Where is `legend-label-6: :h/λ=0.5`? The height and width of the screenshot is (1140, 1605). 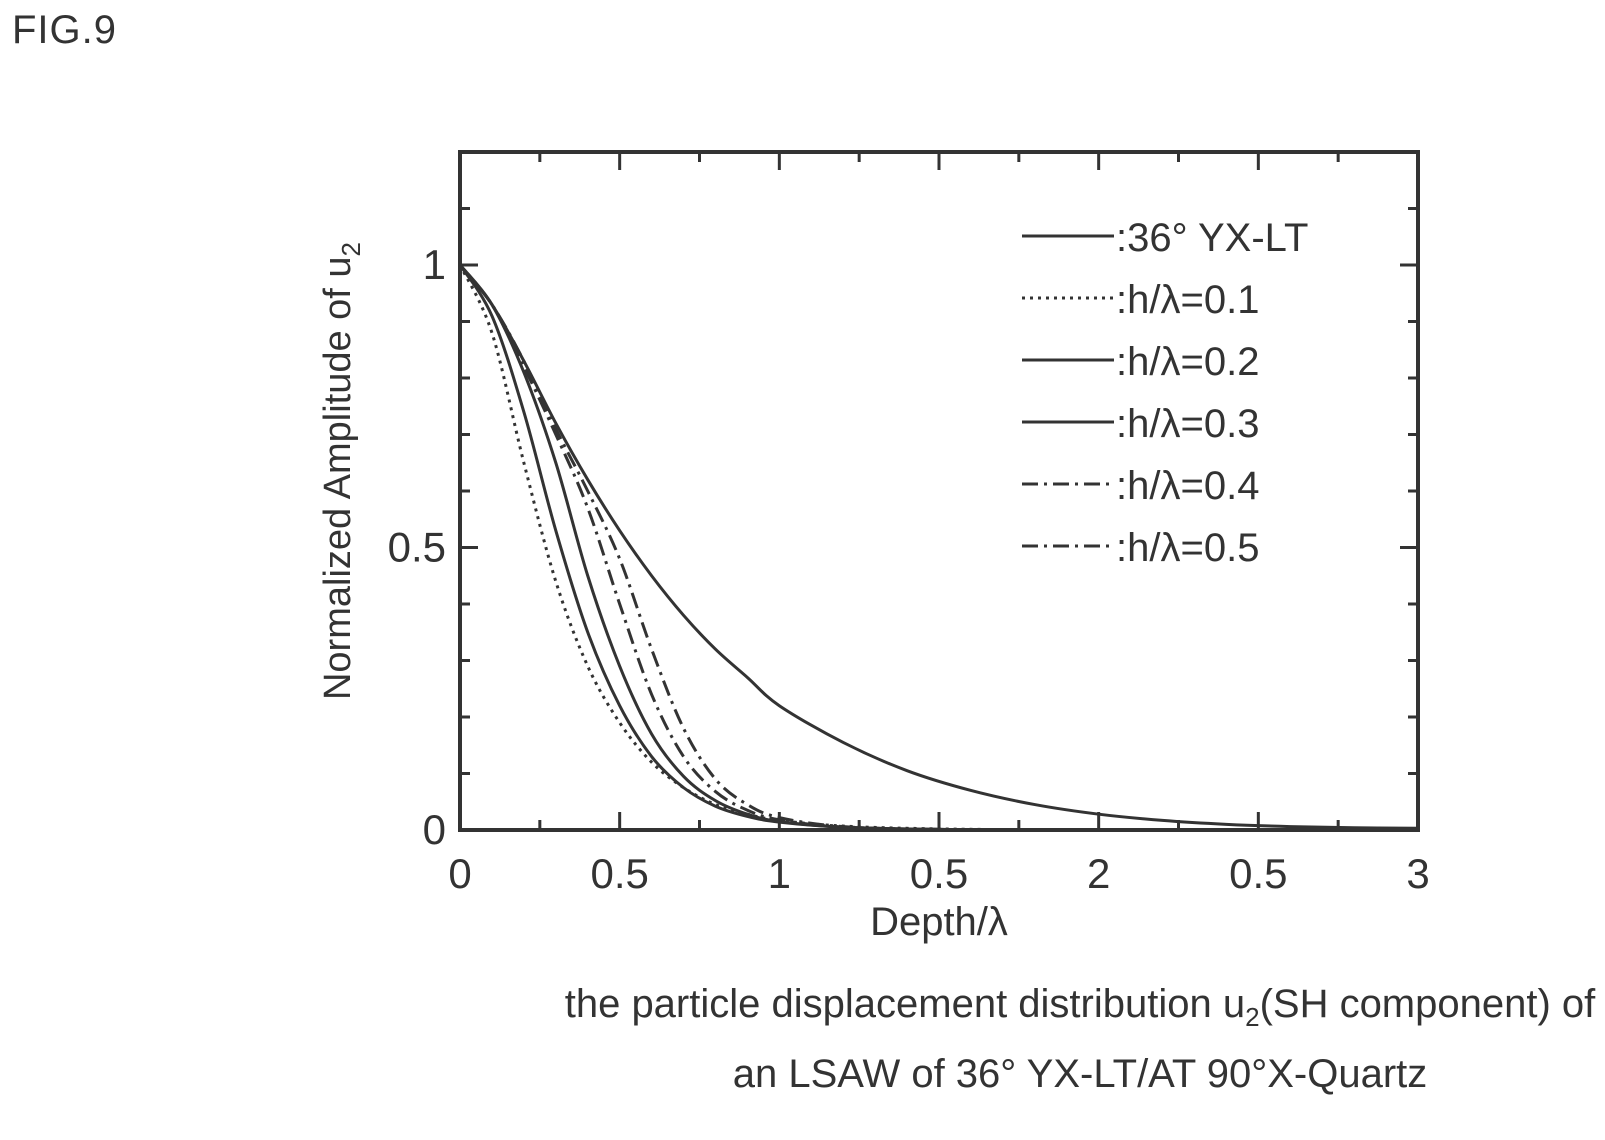
legend-label-6: :h/λ=0.5 is located at coordinates (1187, 548).